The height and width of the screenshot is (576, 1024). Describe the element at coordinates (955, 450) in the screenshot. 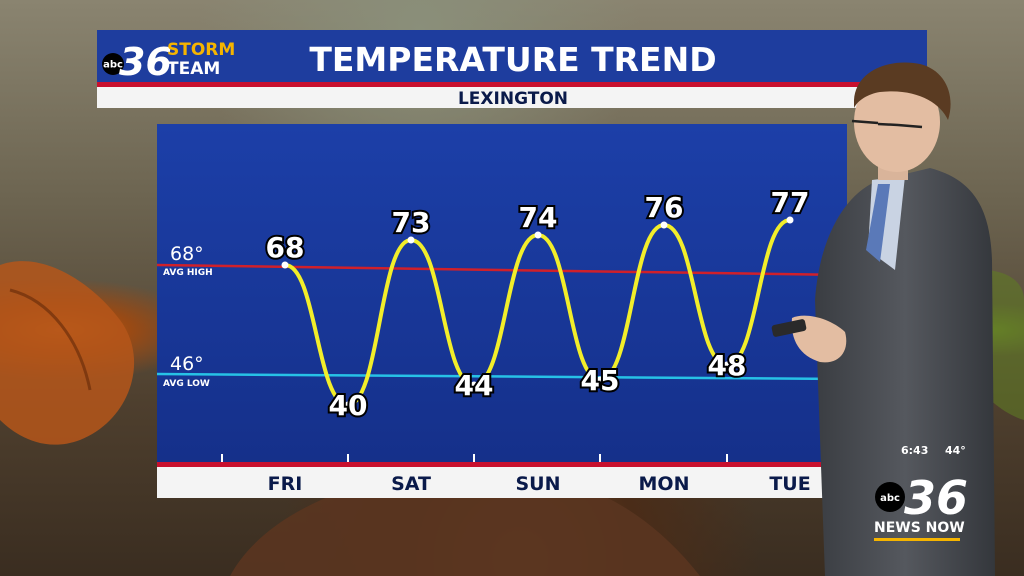

I see `bug-temperature: 44°` at that location.